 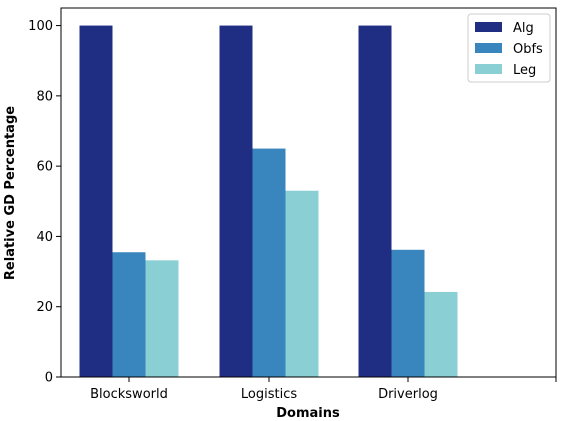 I want to click on legend-swatch-leg, so click(x=488, y=69).